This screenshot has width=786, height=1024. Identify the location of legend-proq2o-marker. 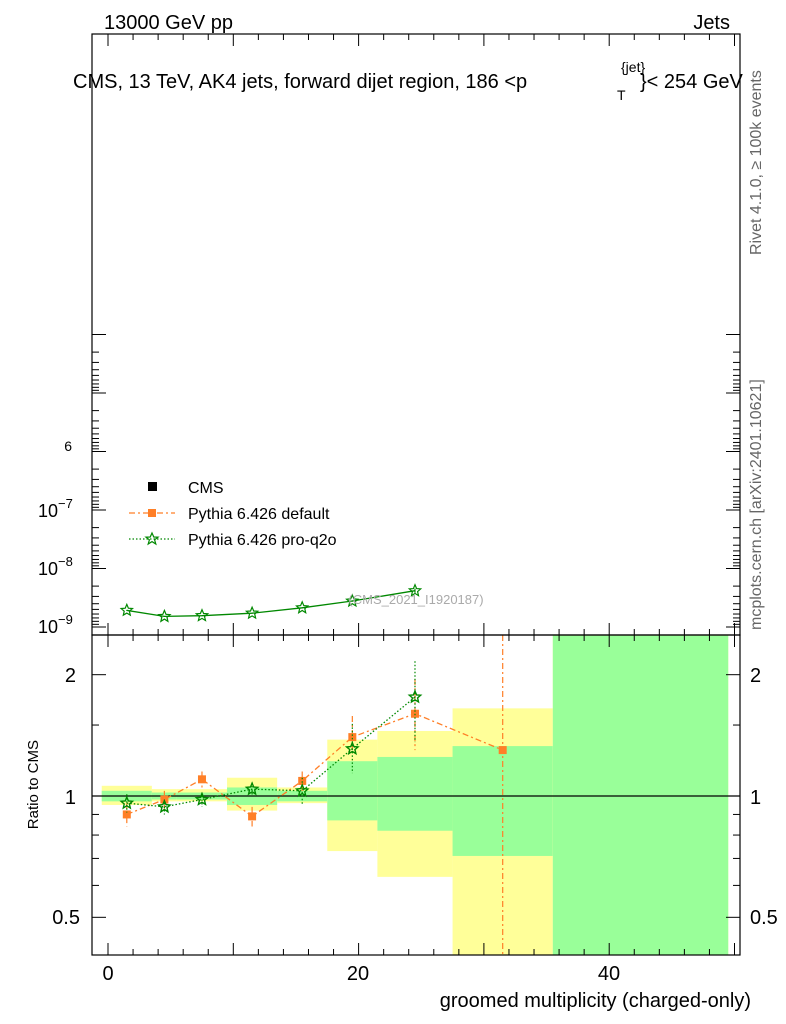
(152, 538).